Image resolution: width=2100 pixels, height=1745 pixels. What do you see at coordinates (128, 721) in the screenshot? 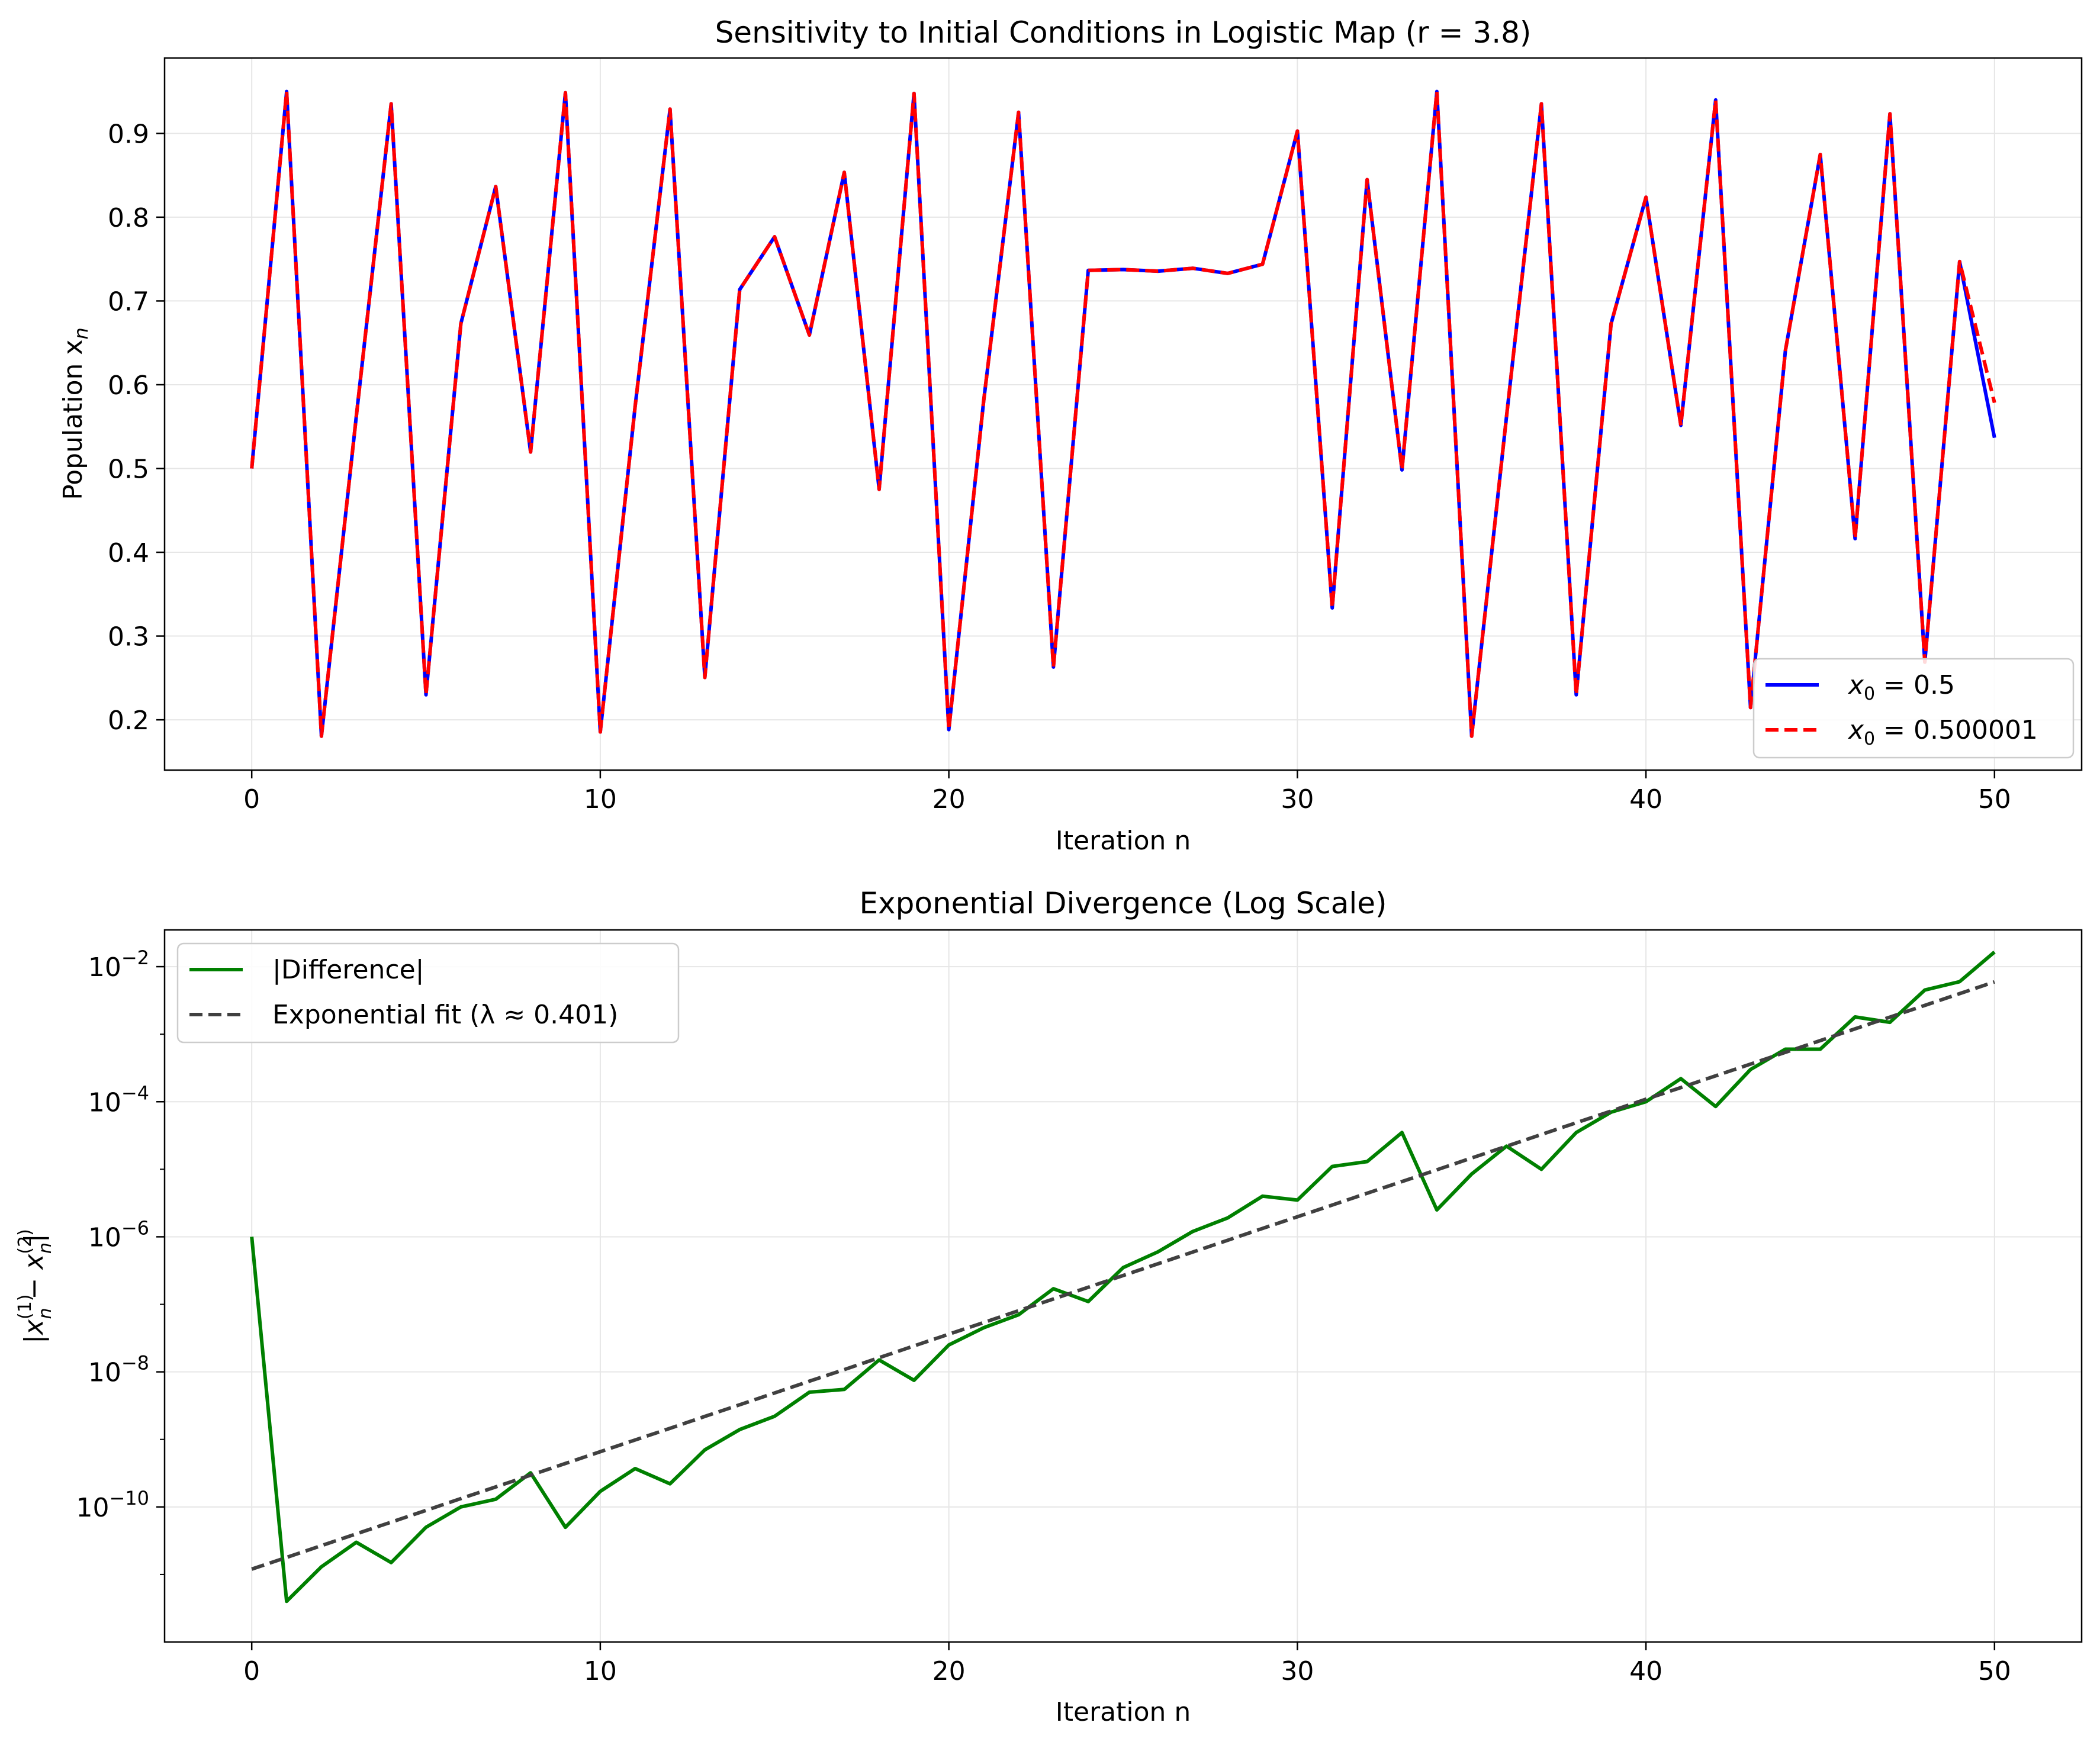
I see `y-tick-label: 0.2` at bounding box center [128, 721].